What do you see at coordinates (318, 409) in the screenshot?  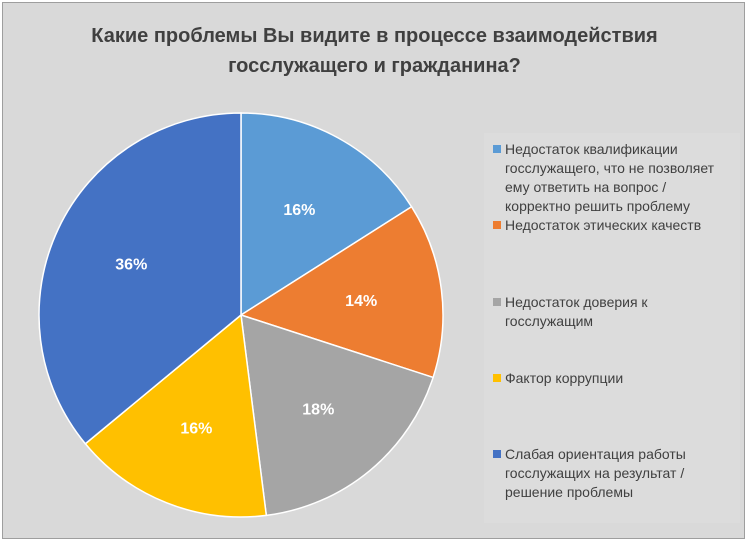 I see `data-label-trust: 18%` at bounding box center [318, 409].